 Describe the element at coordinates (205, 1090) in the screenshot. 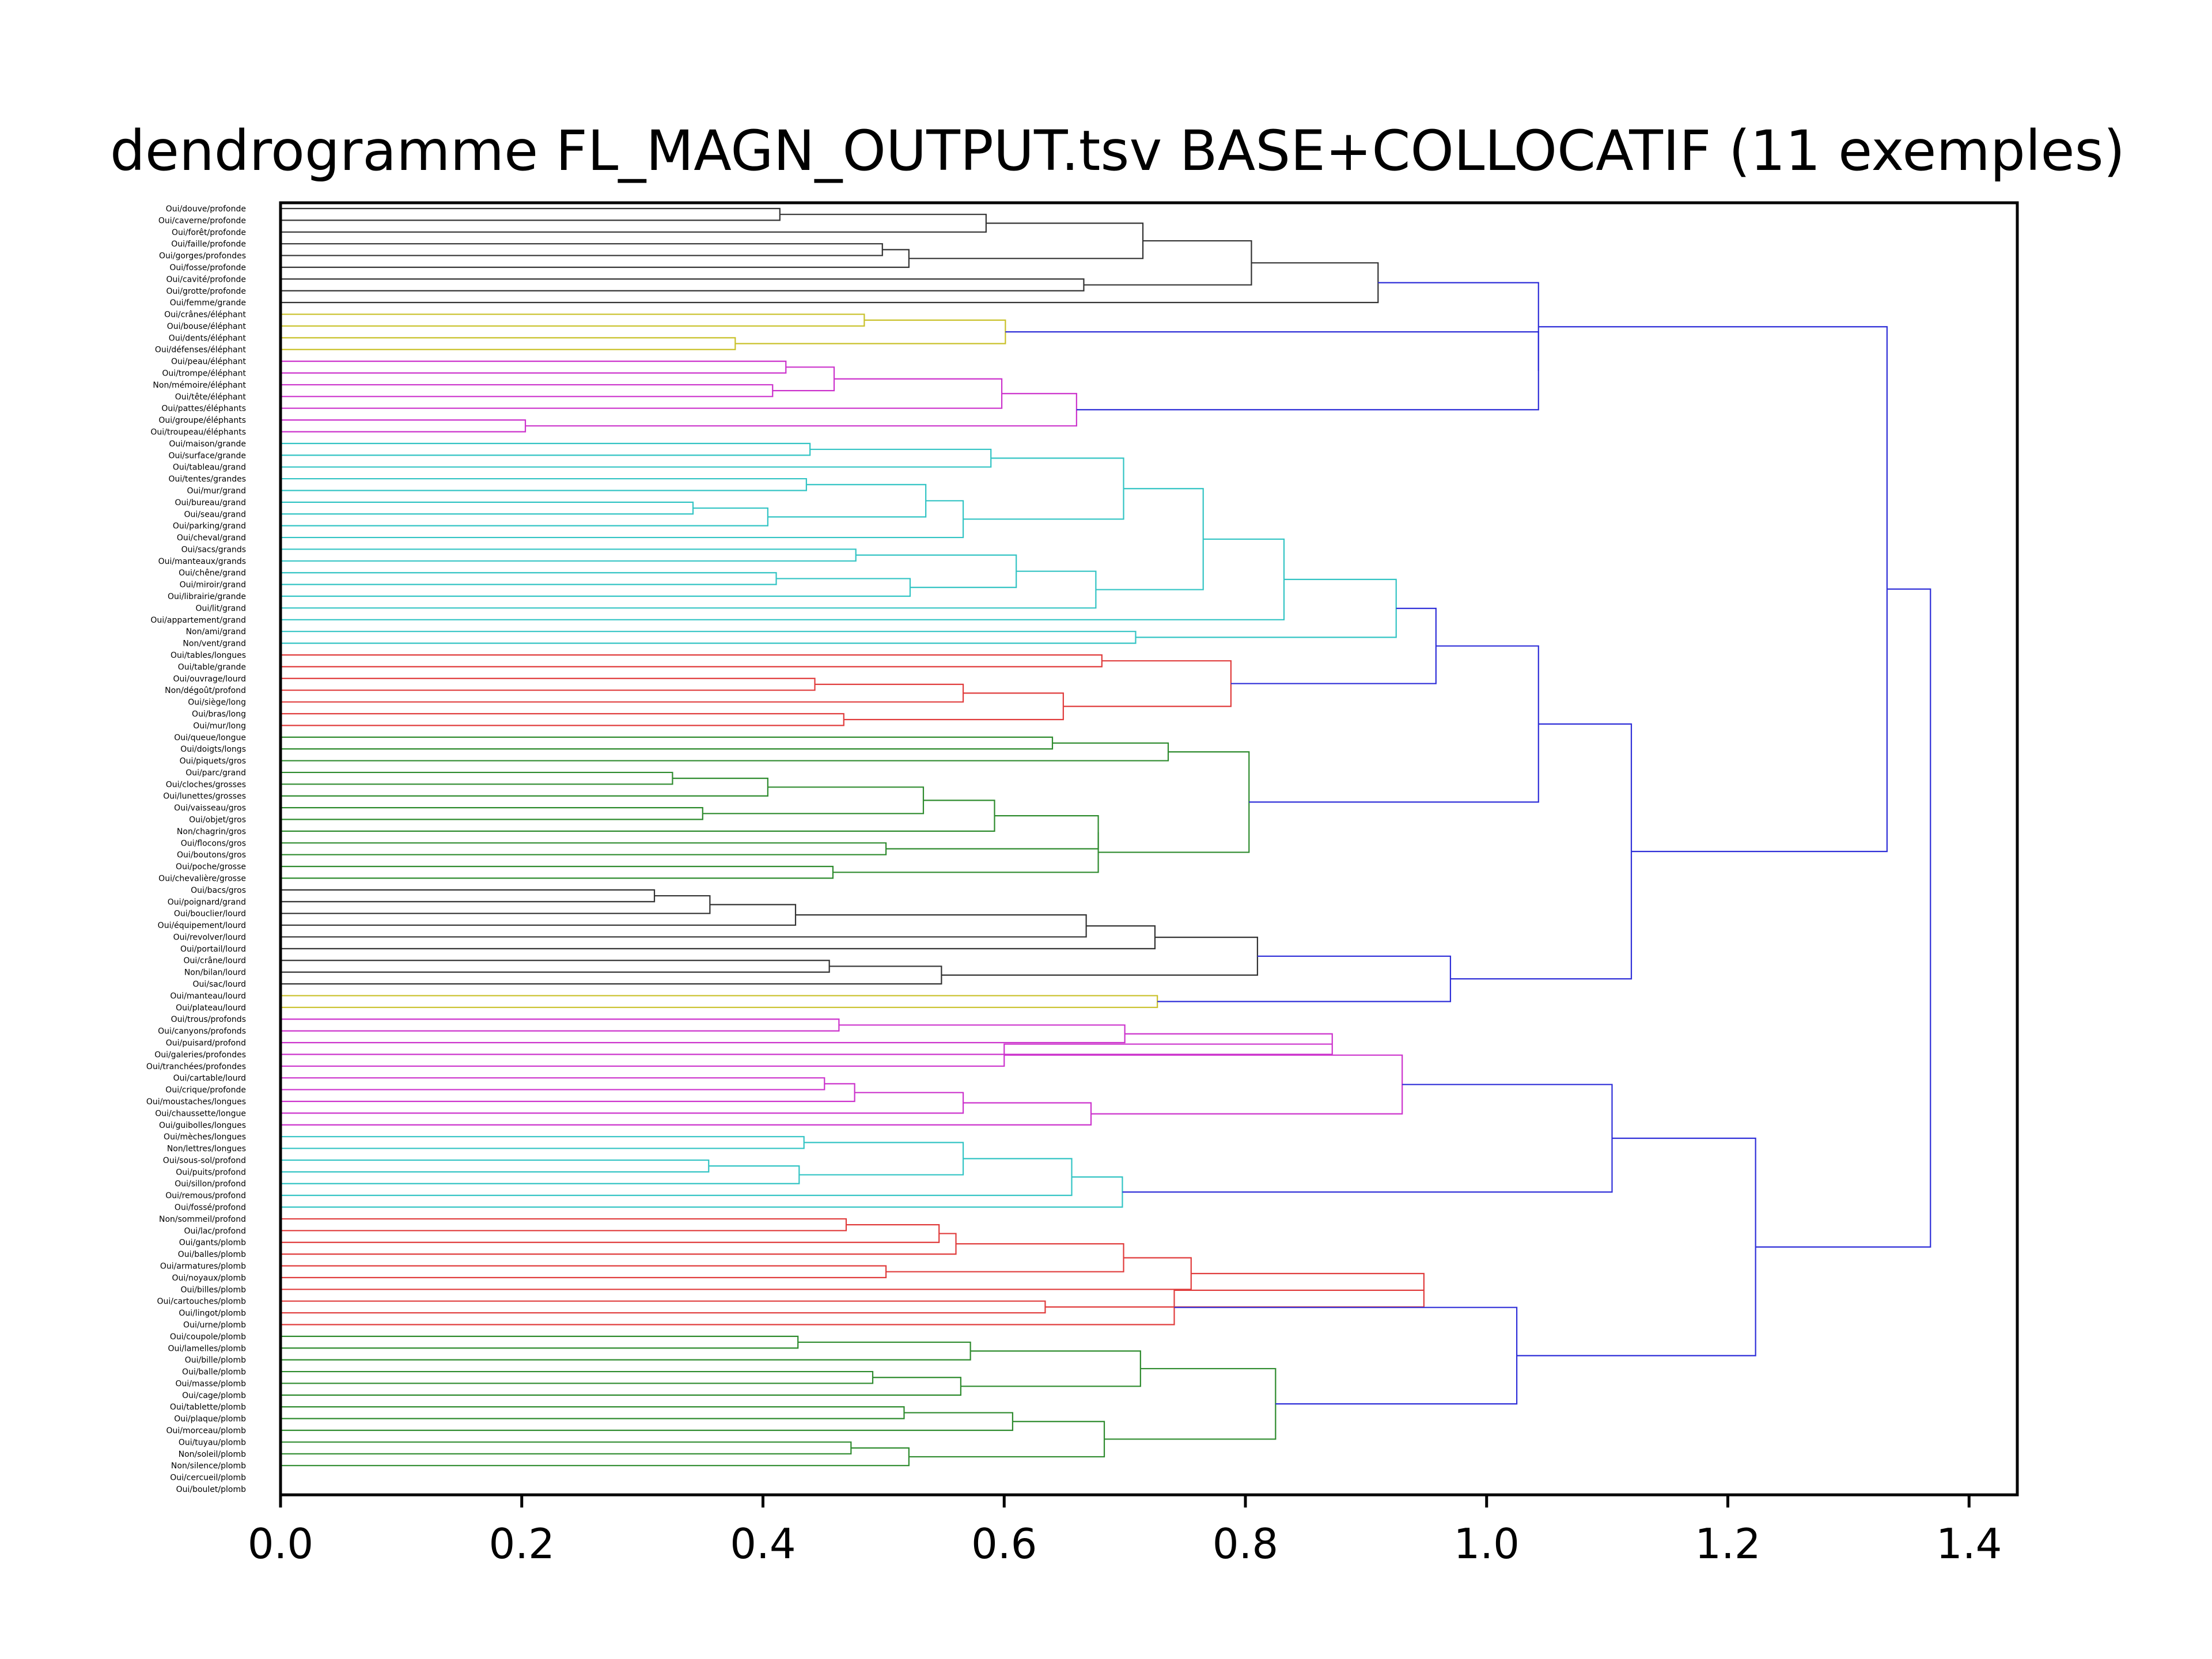

I see `leaf-label: Oui/crique/profonde` at that location.